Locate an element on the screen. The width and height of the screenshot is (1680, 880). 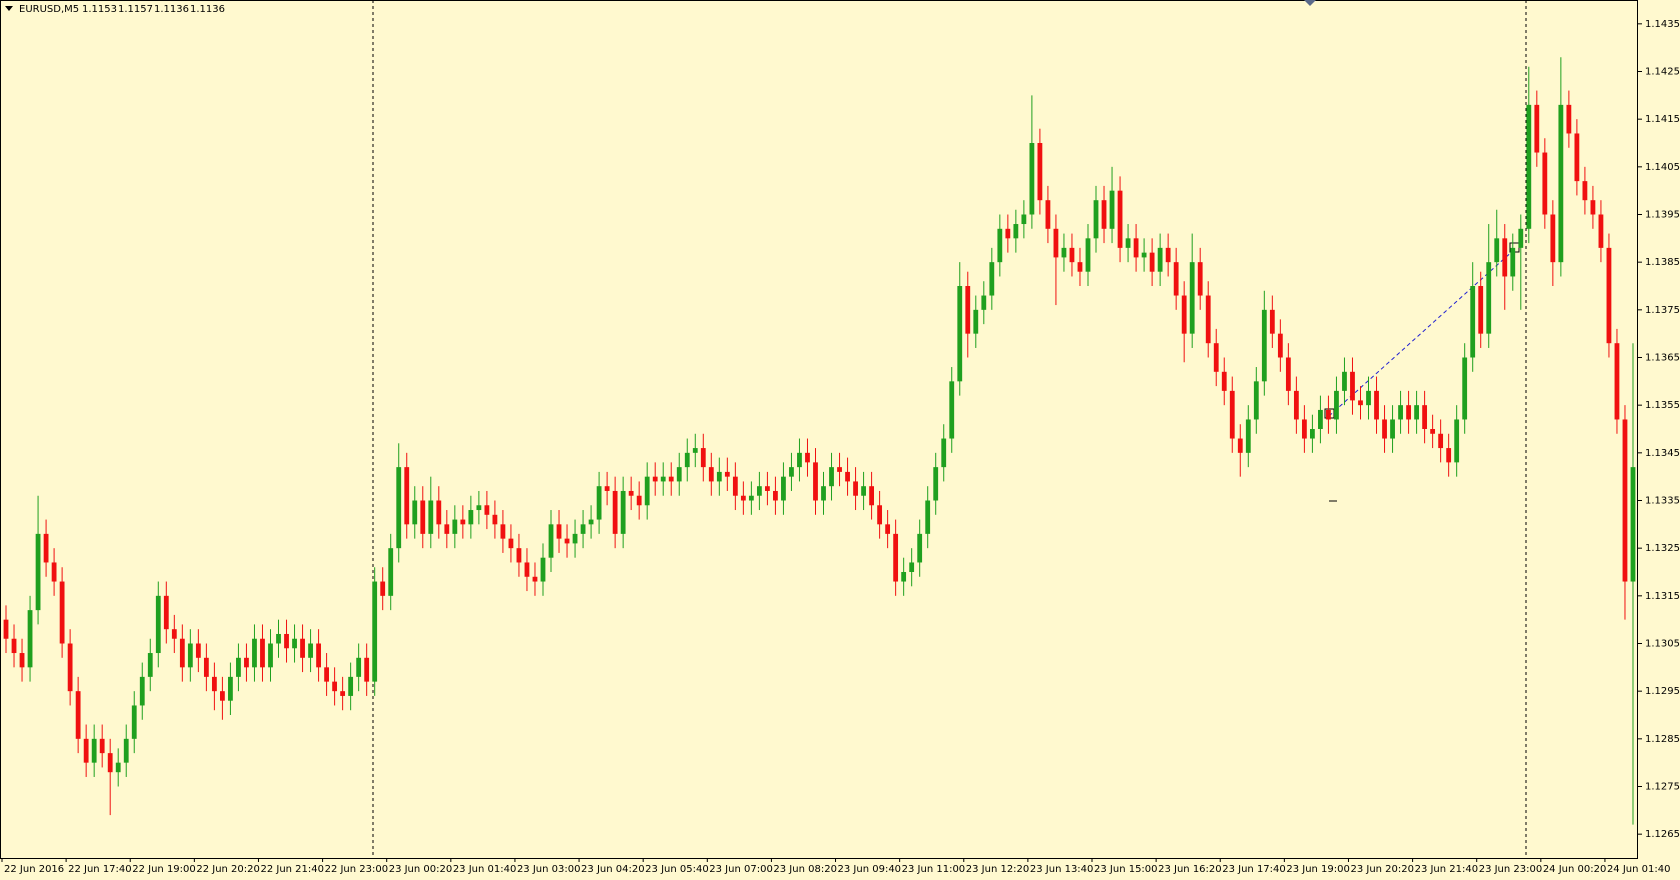
quote-value: 1.1157 is located at coordinates (135, 9).